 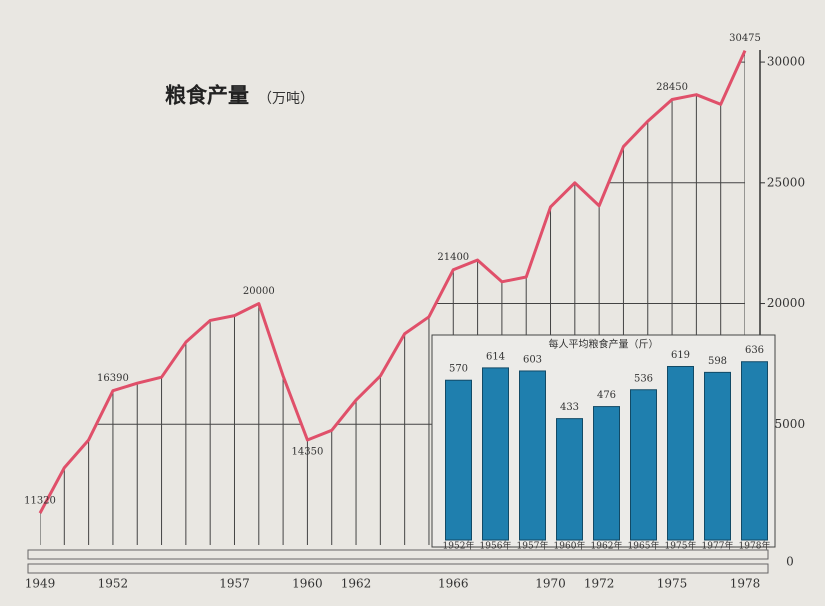 What do you see at coordinates (453, 584) in the screenshot?
I see `x-tick-label: 1966` at bounding box center [453, 584].